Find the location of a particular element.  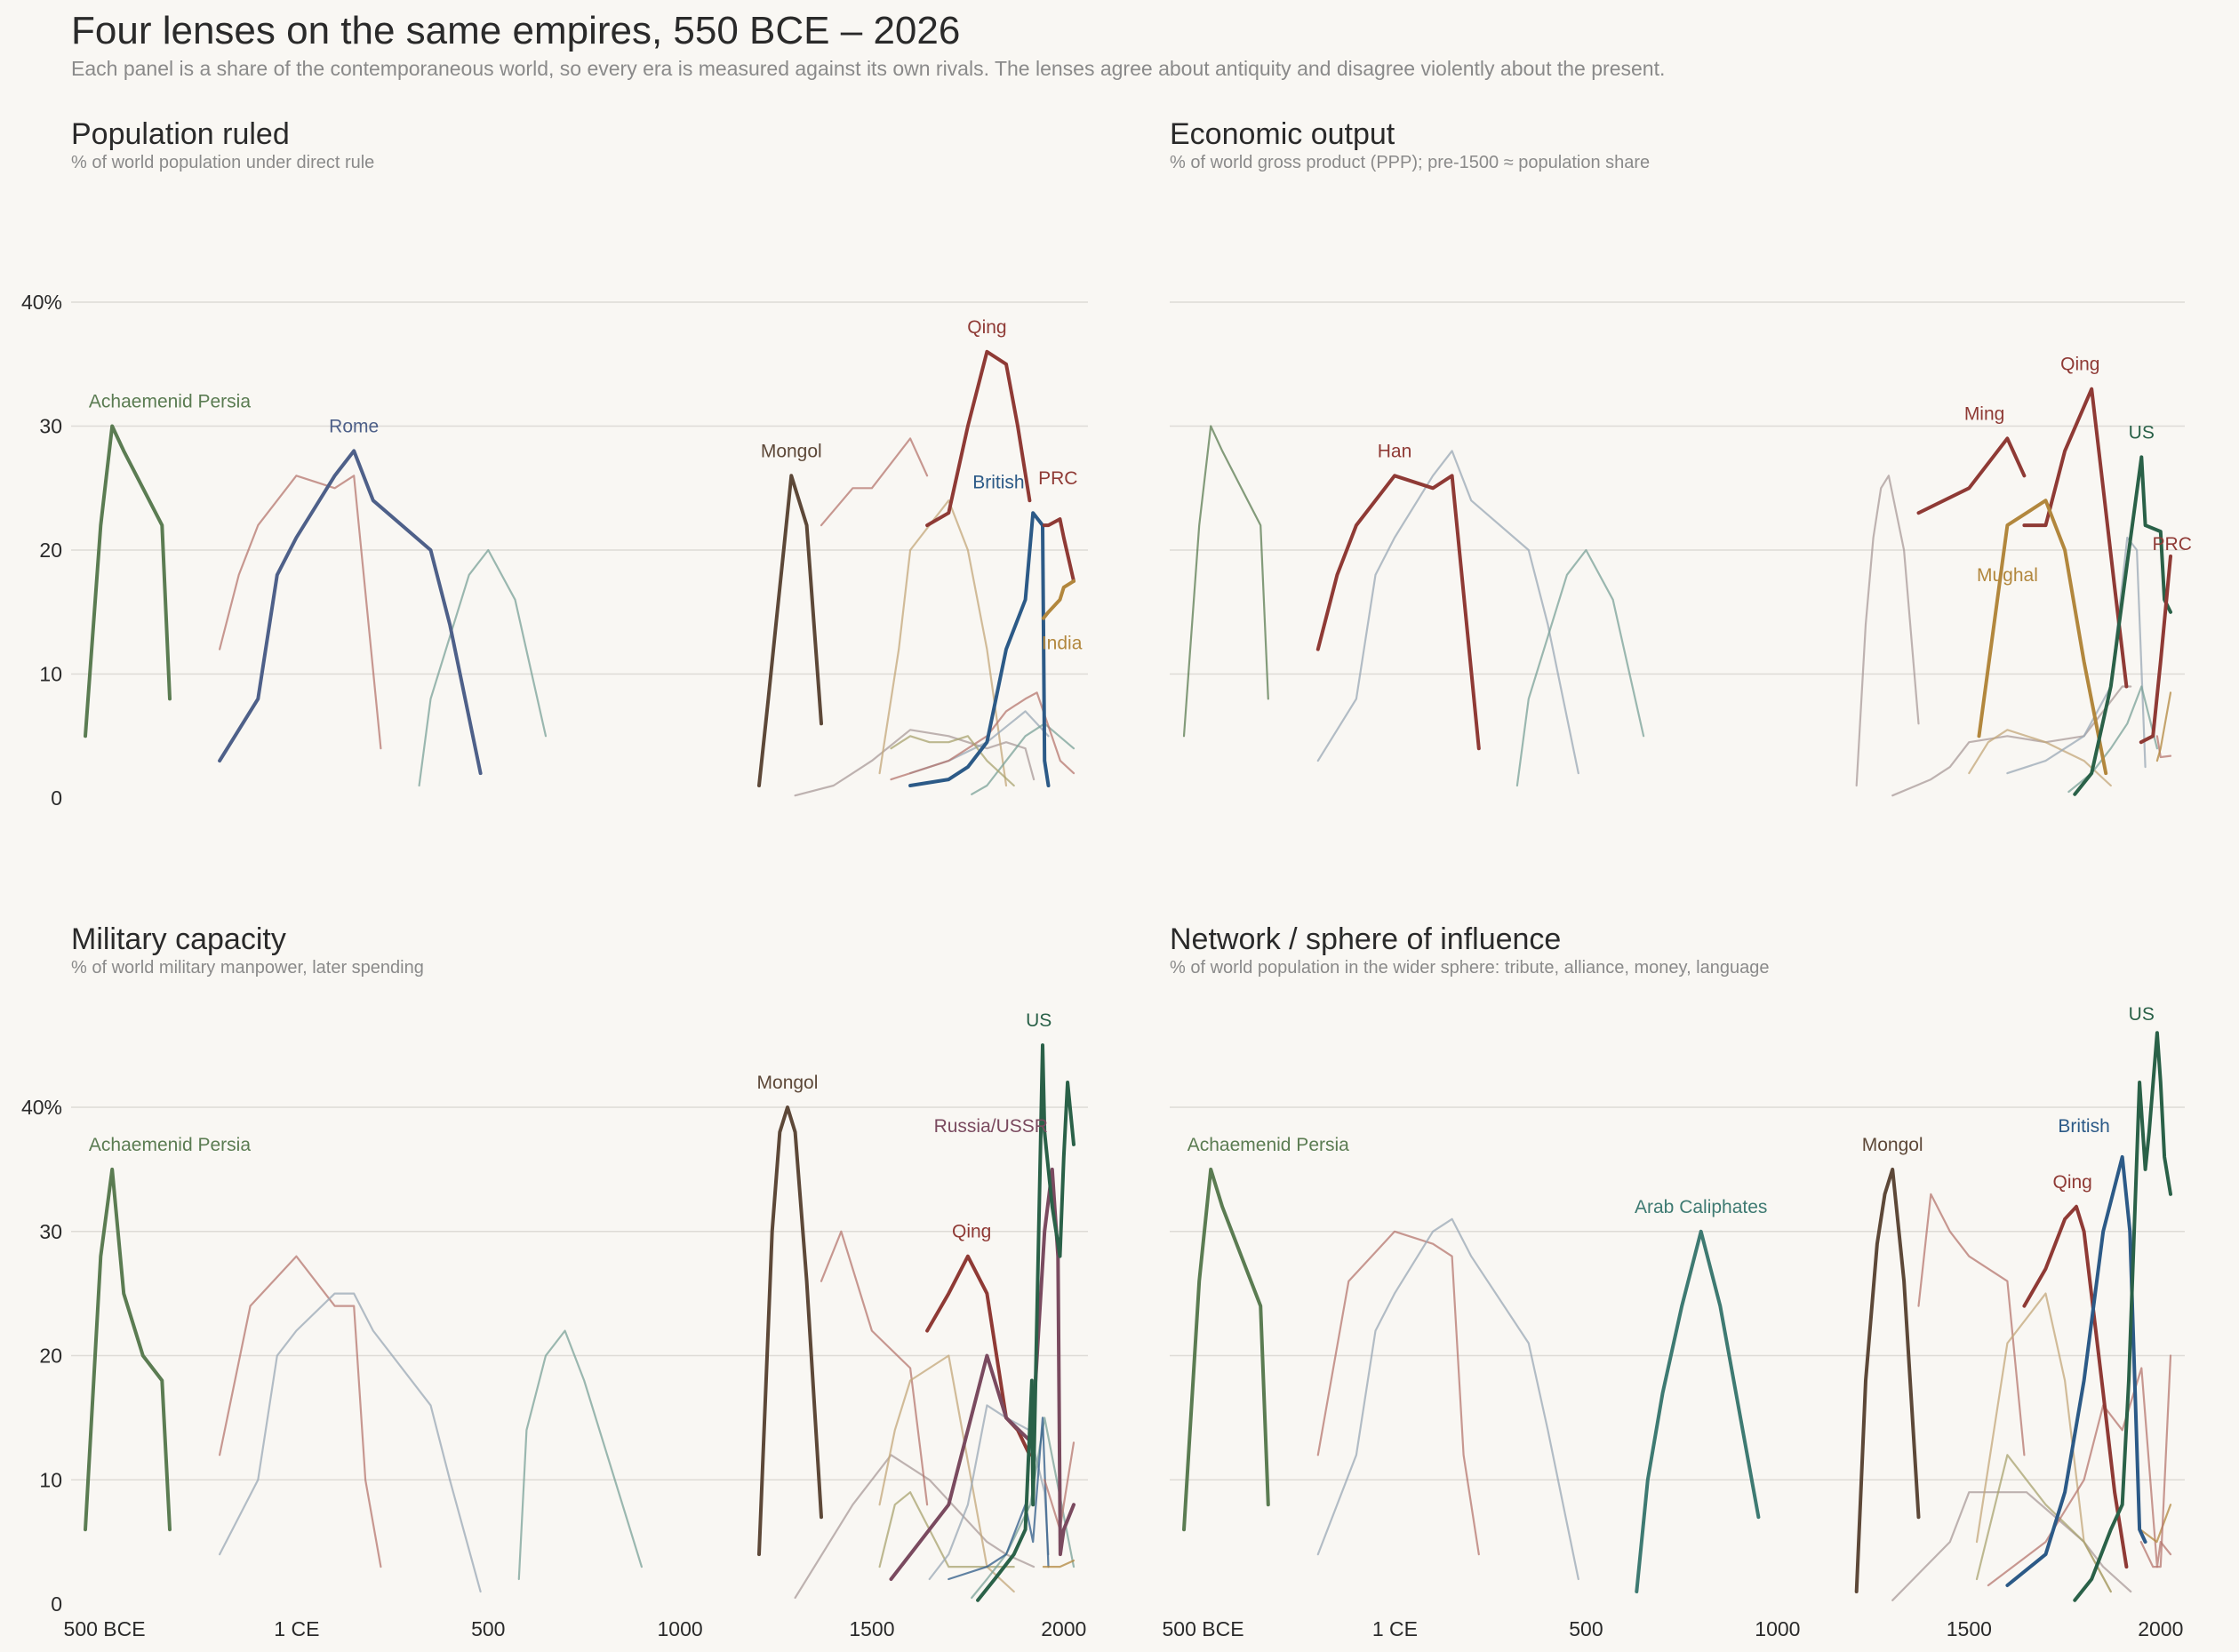

series-line-han is located at coordinates (1398, 612).